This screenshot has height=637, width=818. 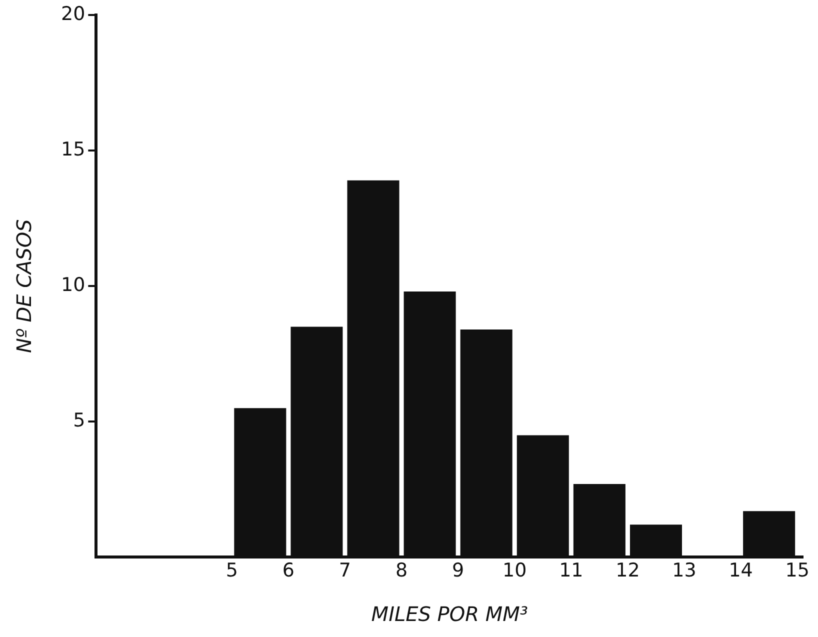 What do you see at coordinates (288, 571) in the screenshot?
I see `x-tick-label: 6` at bounding box center [288, 571].